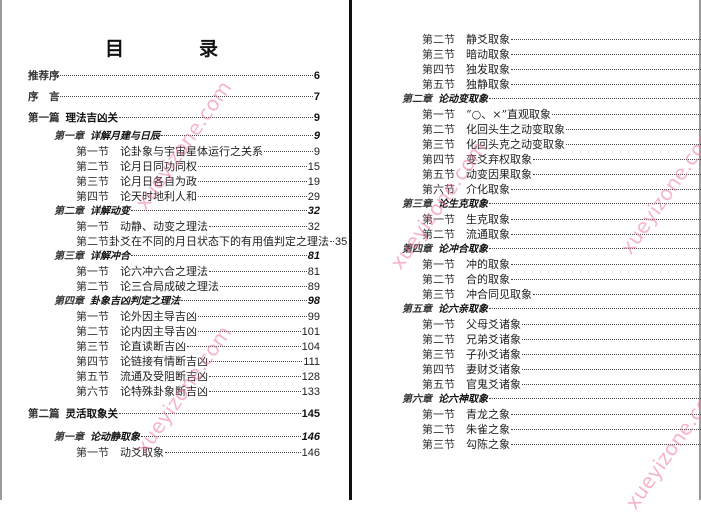 The height and width of the screenshot is (514, 701). What do you see at coordinates (174, 76) in the screenshot?
I see `toc-part-entry: 推荐序 6` at bounding box center [174, 76].